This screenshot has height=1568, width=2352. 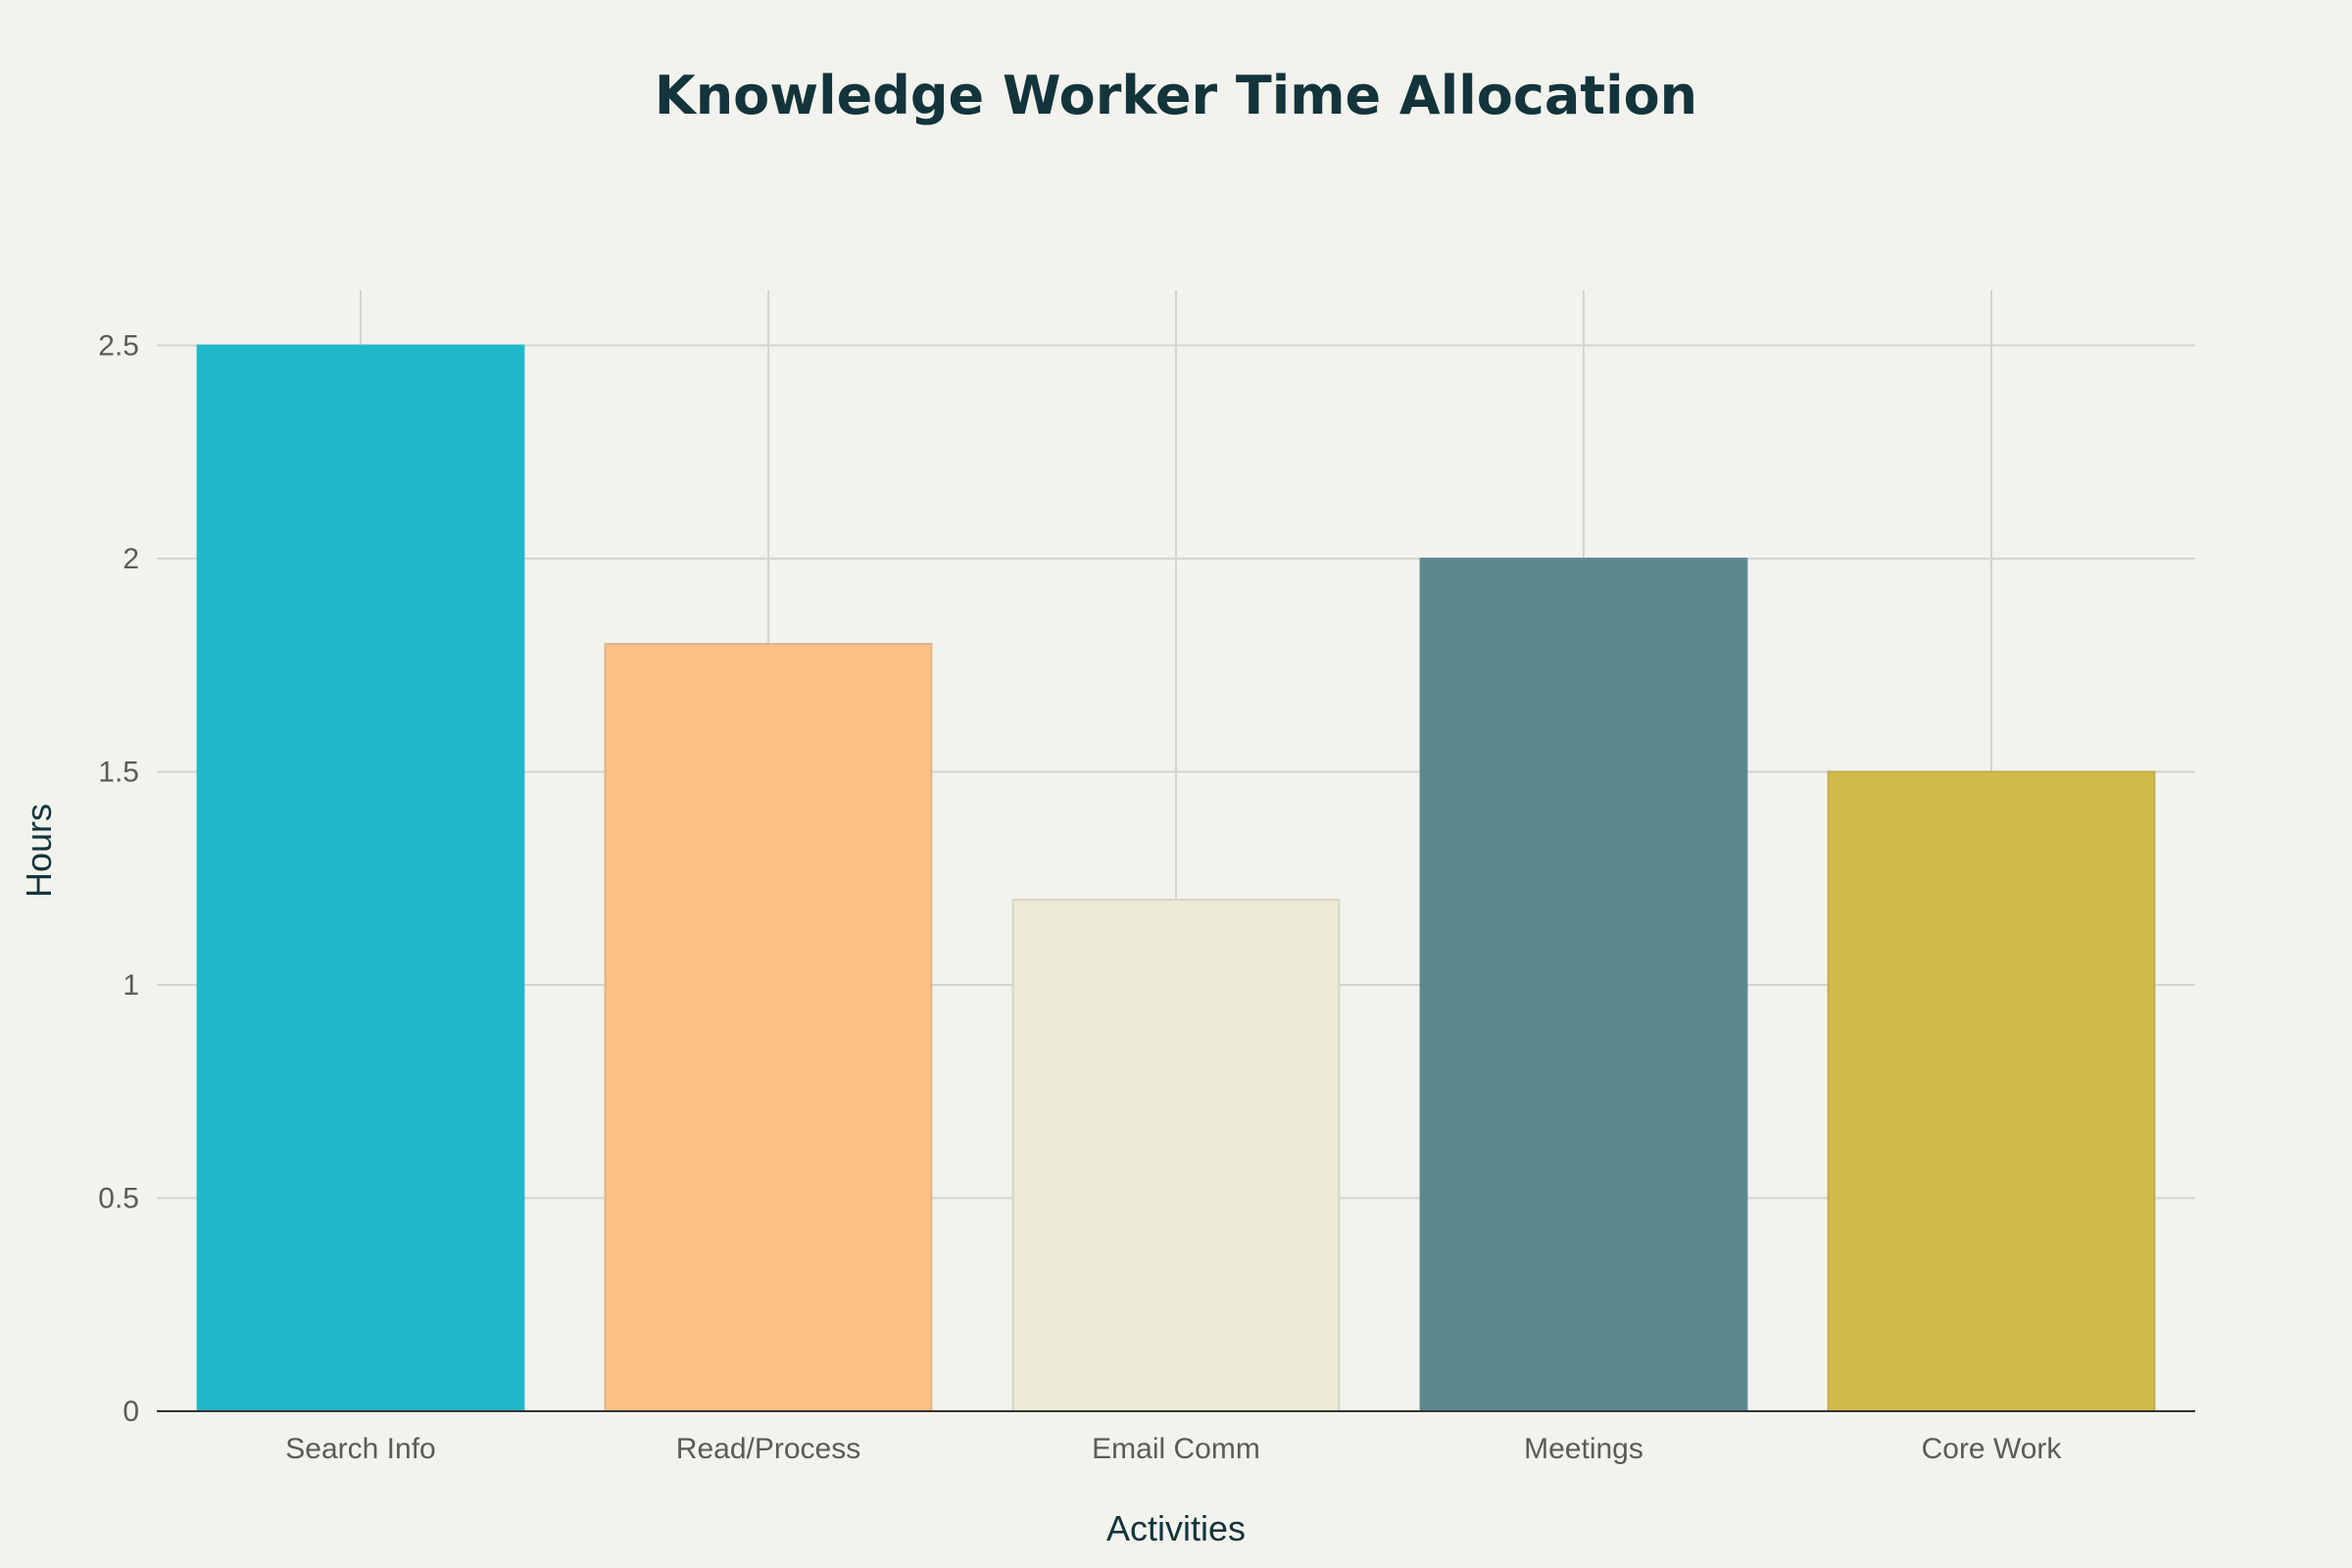 I want to click on y-tick-label: 0.5, so click(x=118, y=1199).